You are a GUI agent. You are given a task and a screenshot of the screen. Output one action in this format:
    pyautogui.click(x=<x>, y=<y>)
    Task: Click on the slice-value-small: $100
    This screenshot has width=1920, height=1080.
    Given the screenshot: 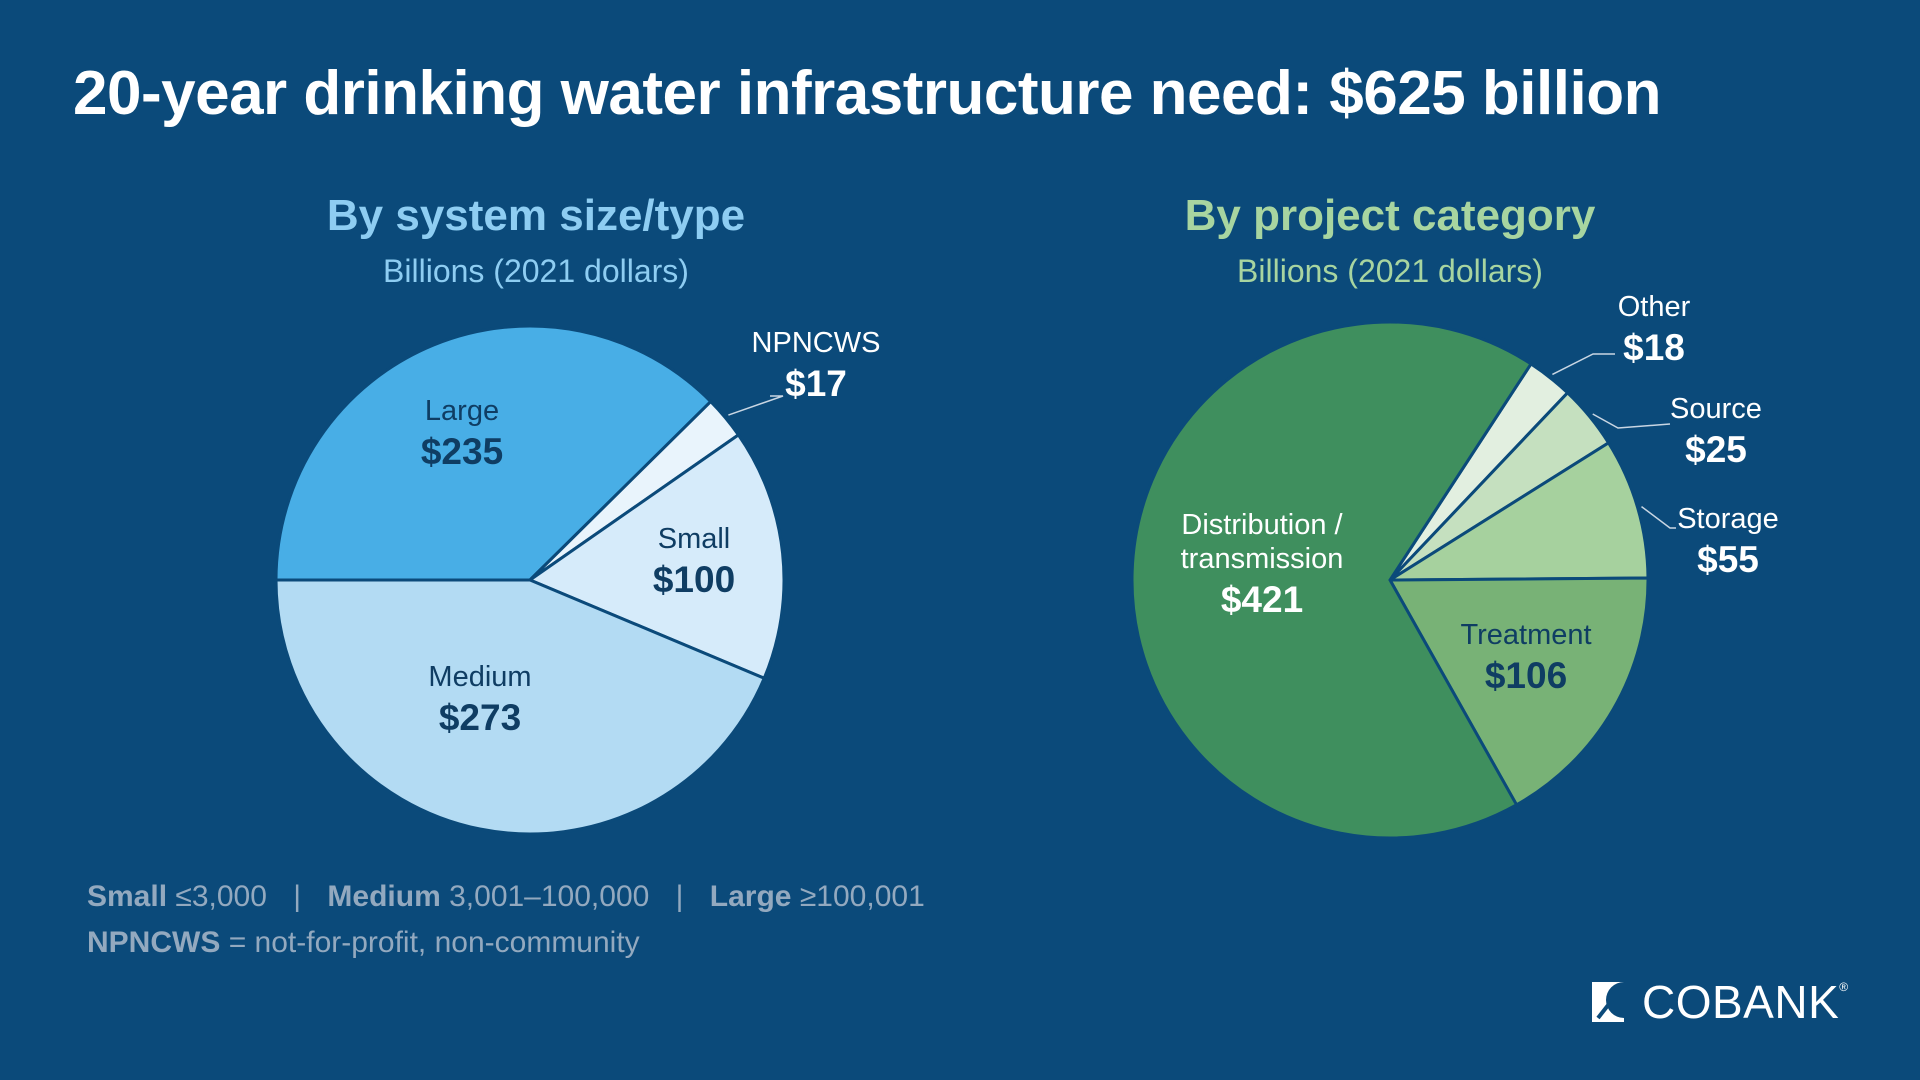 What is the action you would take?
    pyautogui.click(x=694, y=579)
    